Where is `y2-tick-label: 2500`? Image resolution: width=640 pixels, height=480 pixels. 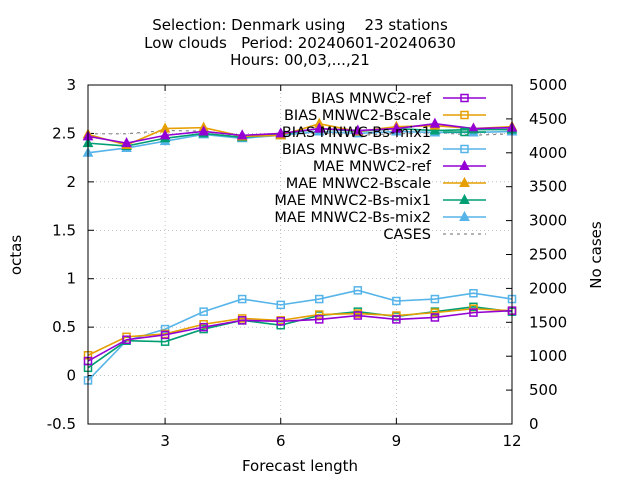
y2-tick-label: 2500 is located at coordinates (548, 255).